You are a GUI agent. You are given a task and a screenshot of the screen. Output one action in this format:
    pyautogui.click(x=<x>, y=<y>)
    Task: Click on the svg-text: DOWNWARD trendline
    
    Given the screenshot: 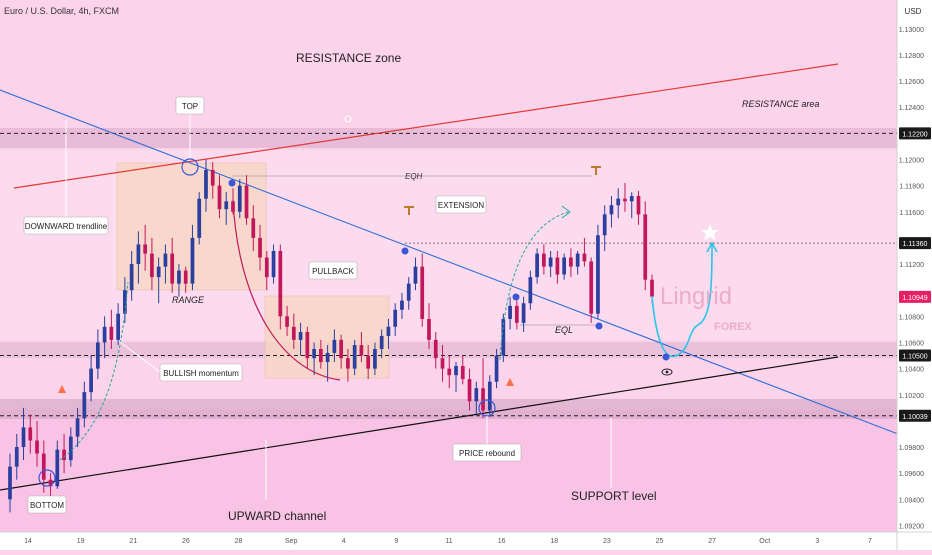 What is the action you would take?
    pyautogui.click(x=66, y=226)
    